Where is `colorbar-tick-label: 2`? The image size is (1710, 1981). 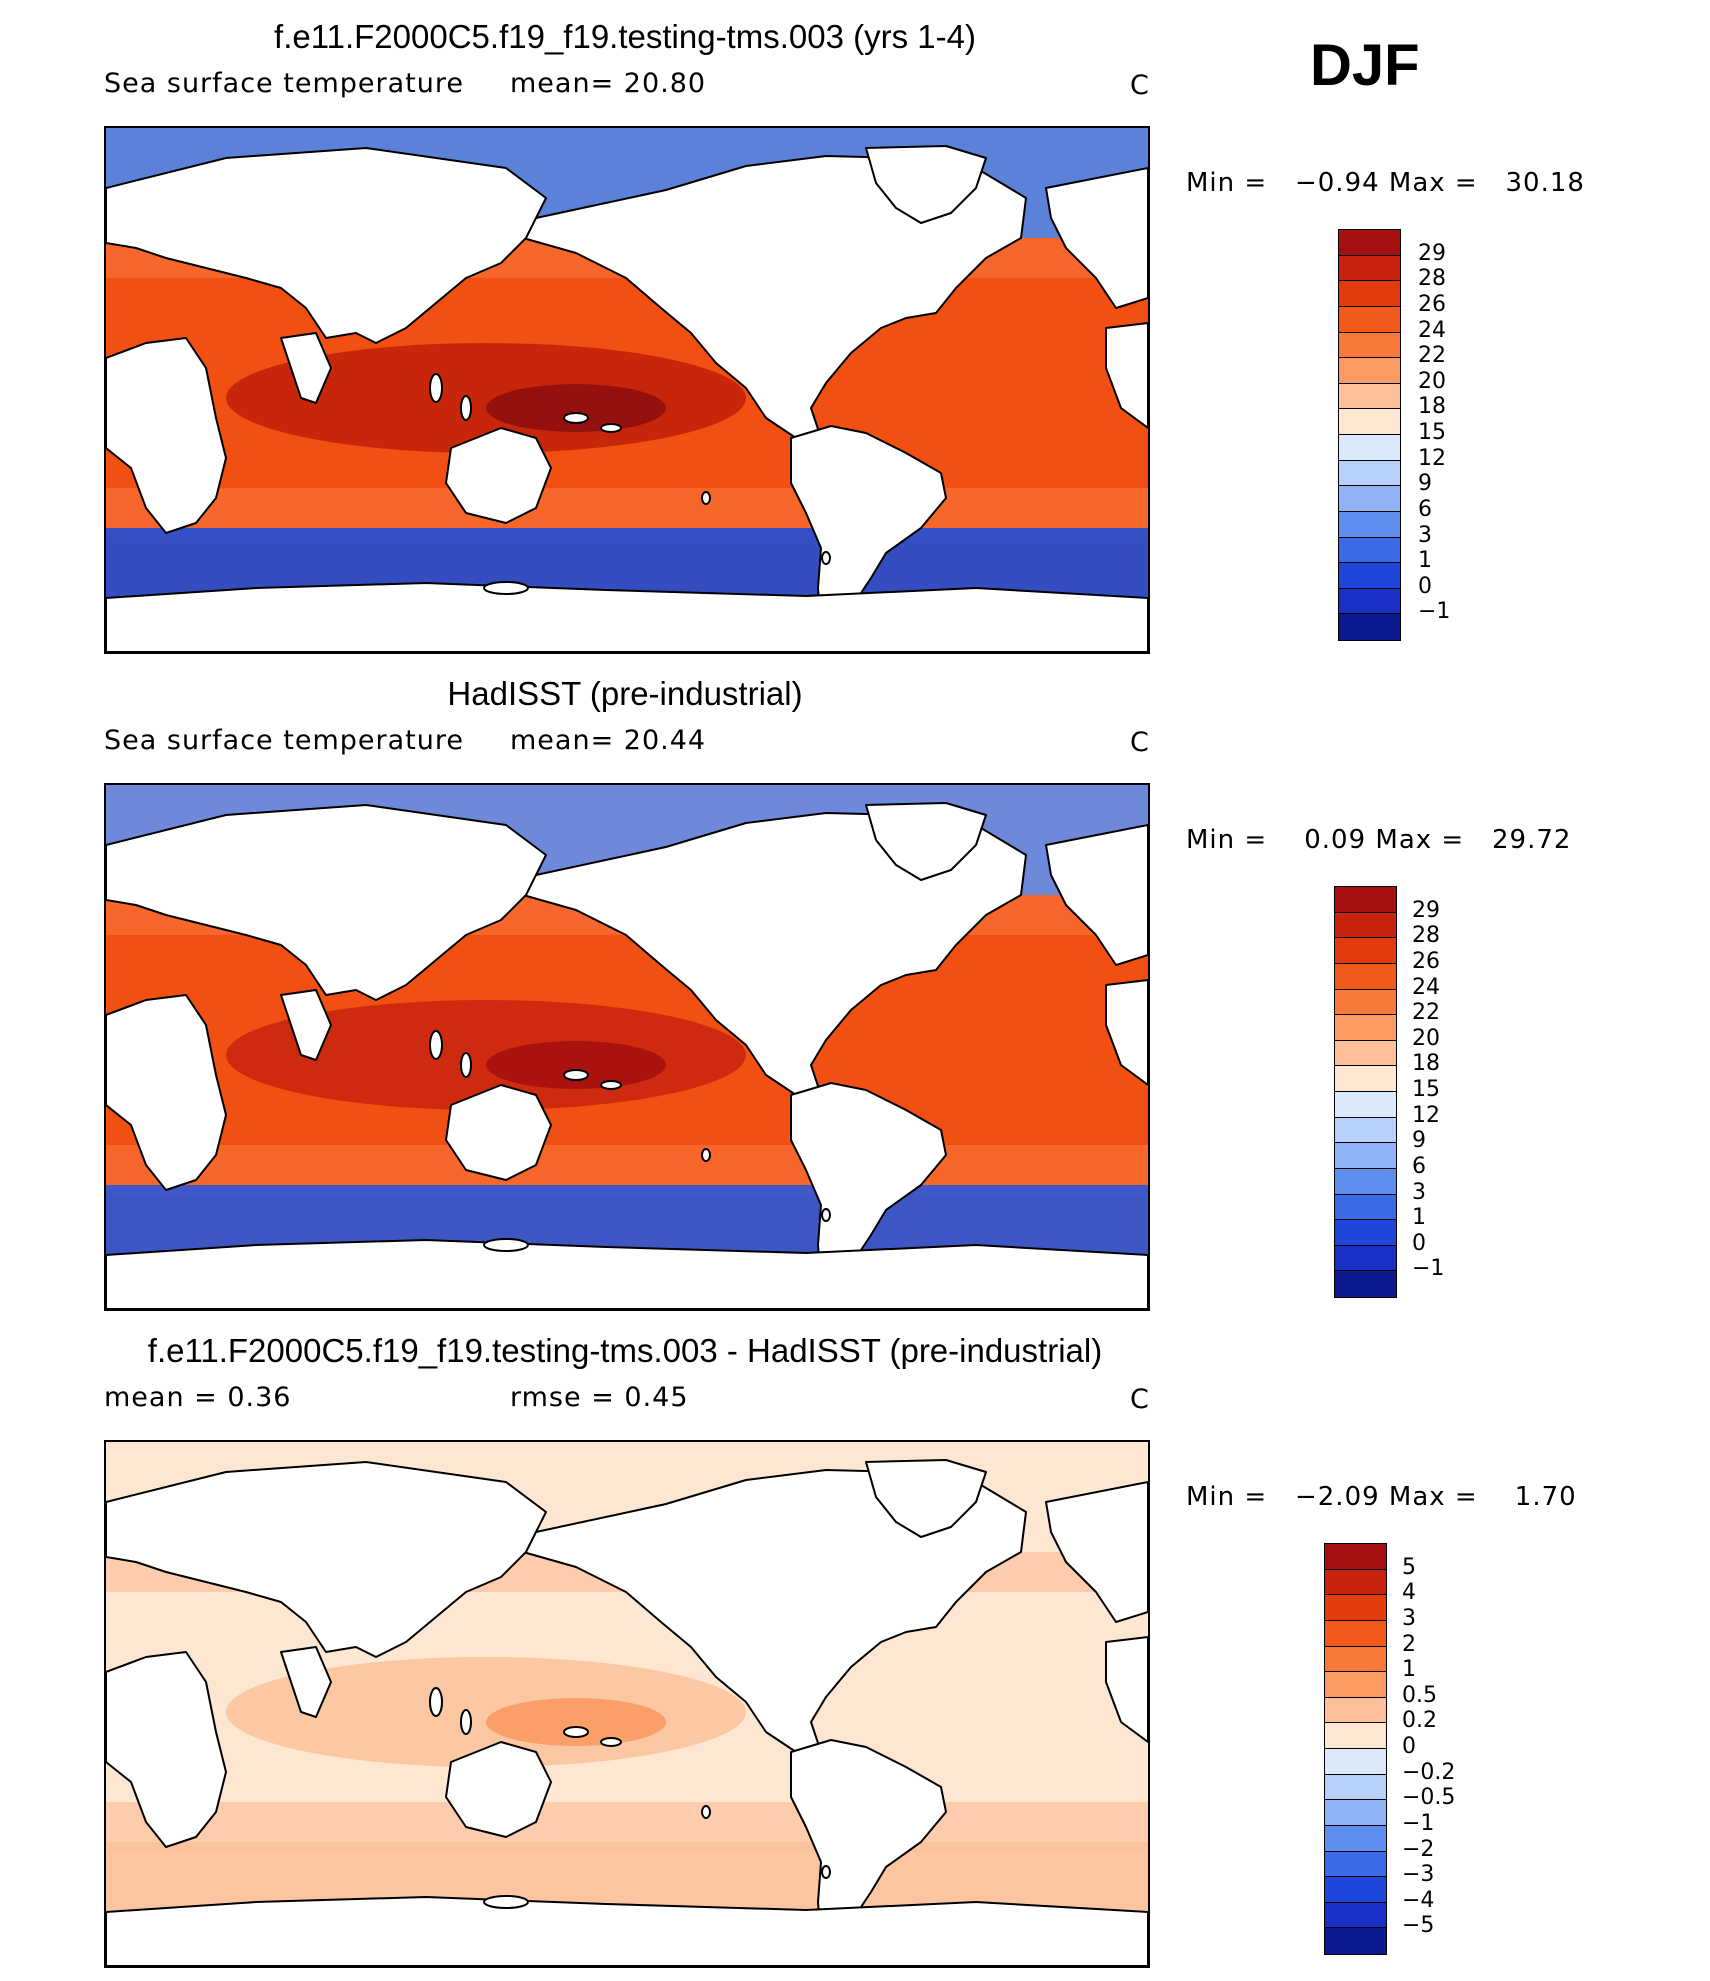 colorbar-tick-label: 2 is located at coordinates (1409, 1644).